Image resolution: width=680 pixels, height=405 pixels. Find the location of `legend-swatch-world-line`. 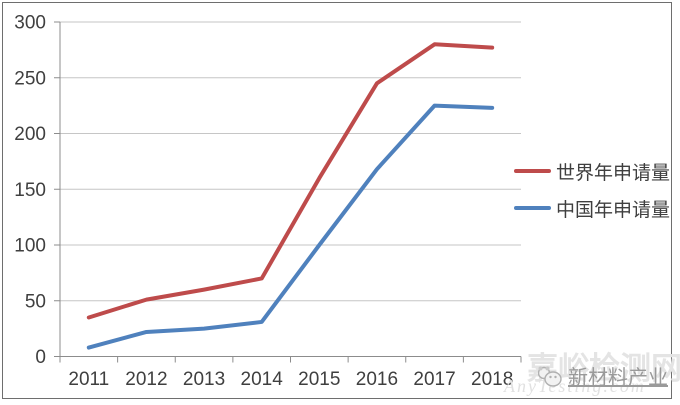

legend-swatch-world-line is located at coordinates (532, 171).